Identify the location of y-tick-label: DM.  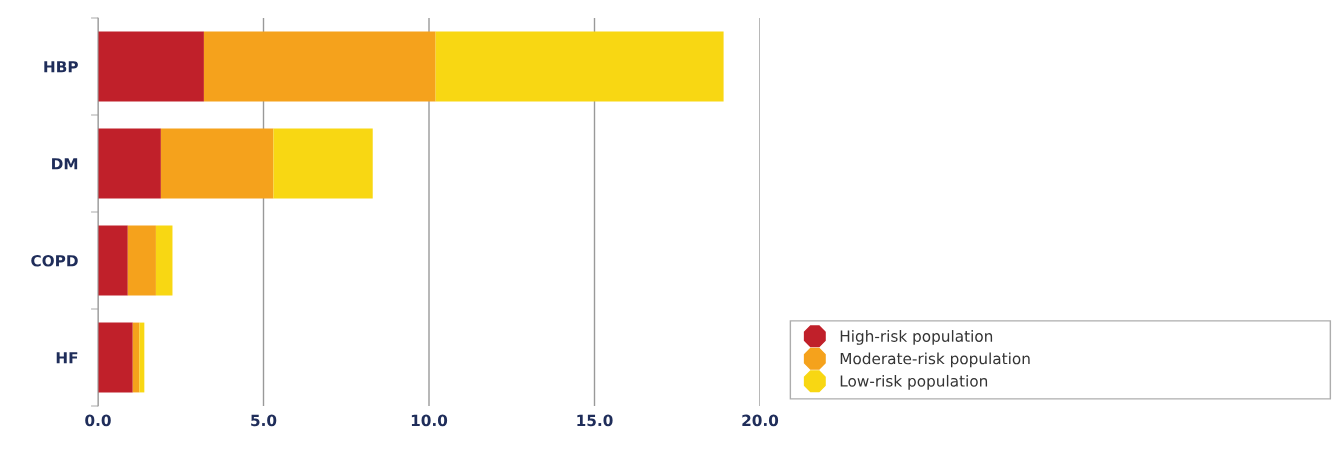
(65, 164).